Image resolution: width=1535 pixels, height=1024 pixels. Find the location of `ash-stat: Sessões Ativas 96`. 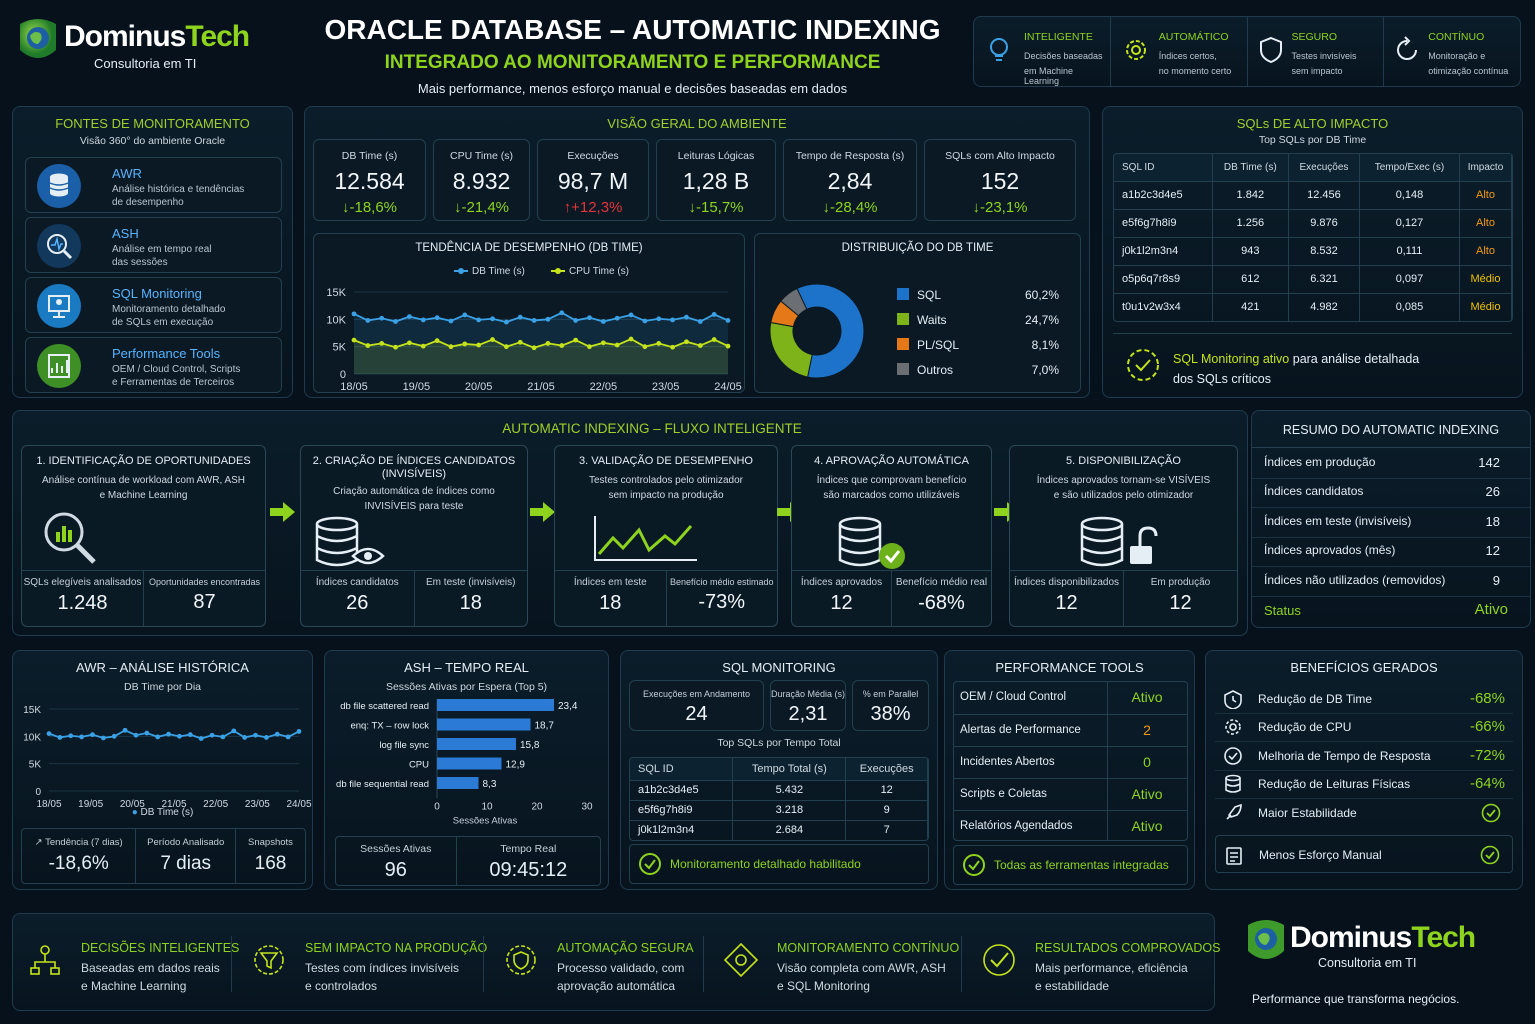

ash-stat: Sessões Ativas 96 is located at coordinates (396, 861).